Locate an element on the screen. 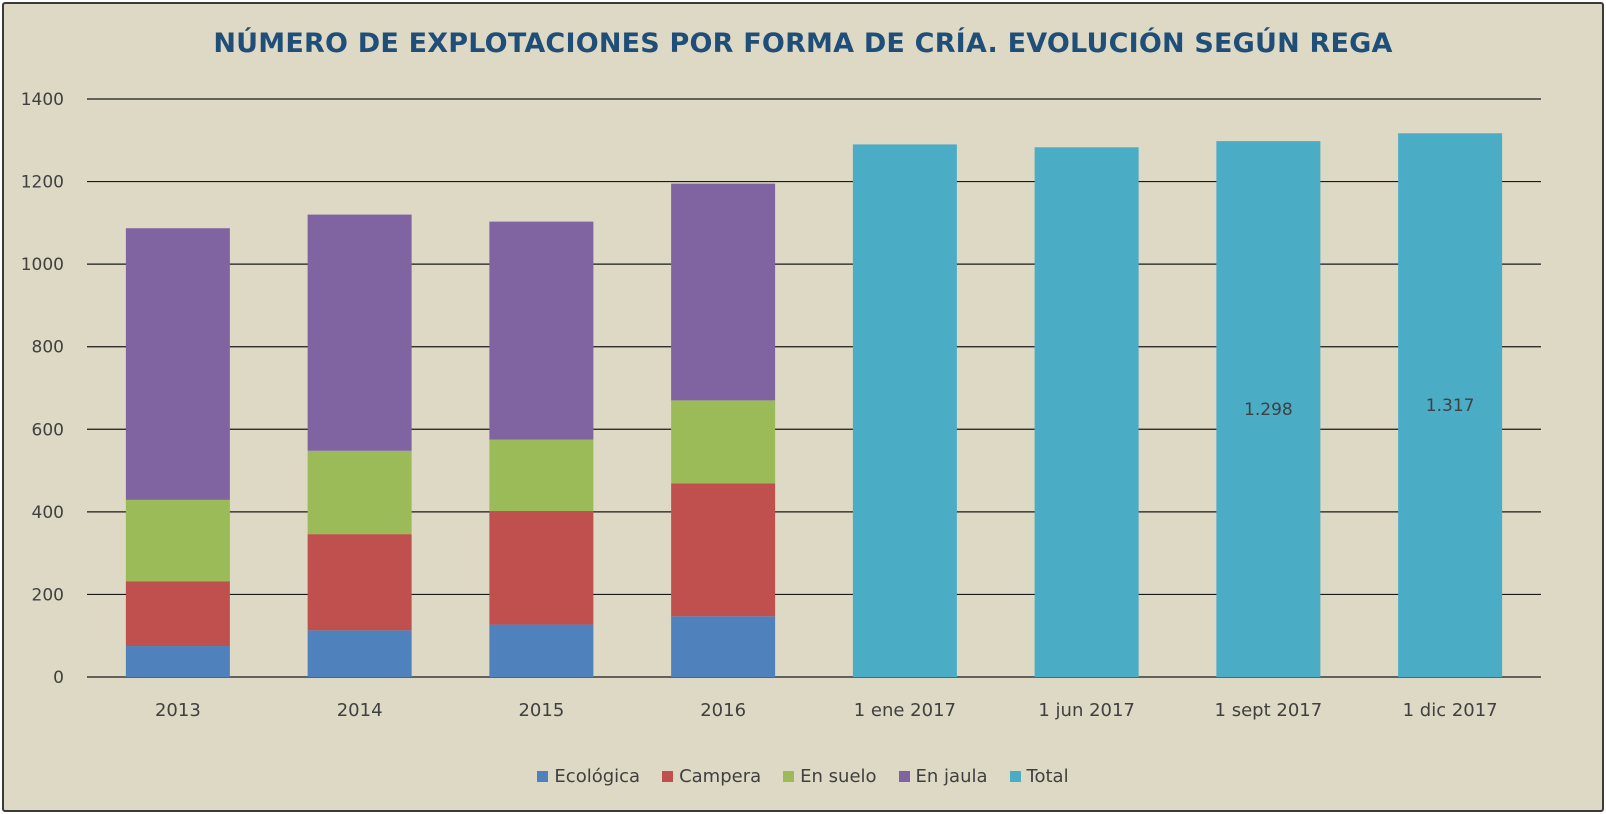 Image resolution: width=1606 pixels, height=814 pixels. legend-label: Ecológica is located at coordinates (597, 776).